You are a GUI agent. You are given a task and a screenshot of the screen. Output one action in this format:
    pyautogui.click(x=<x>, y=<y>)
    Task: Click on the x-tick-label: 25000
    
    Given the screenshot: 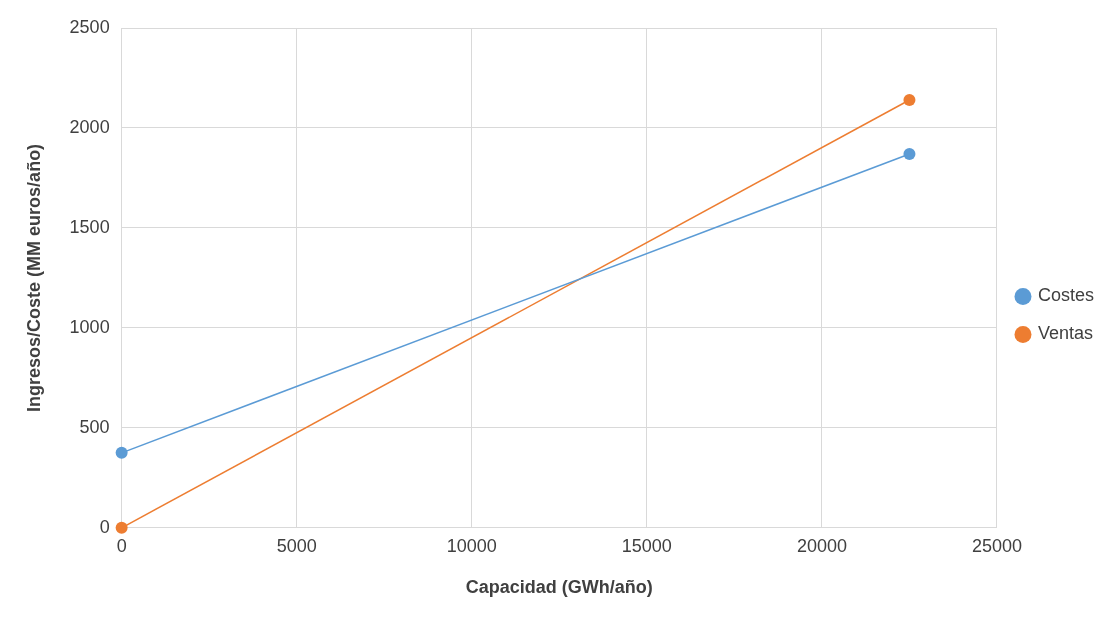 What is the action you would take?
    pyautogui.click(x=997, y=545)
    